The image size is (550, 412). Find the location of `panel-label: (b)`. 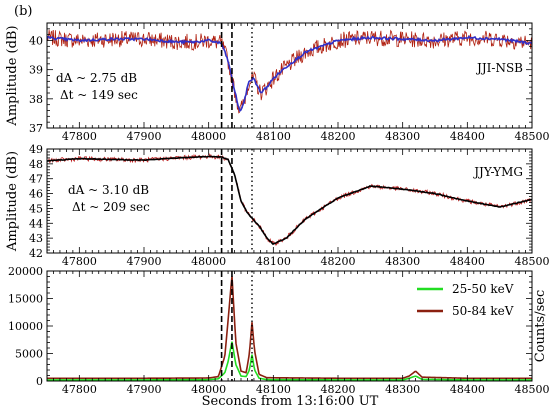

panel-label: (b) is located at coordinates (23, 11).